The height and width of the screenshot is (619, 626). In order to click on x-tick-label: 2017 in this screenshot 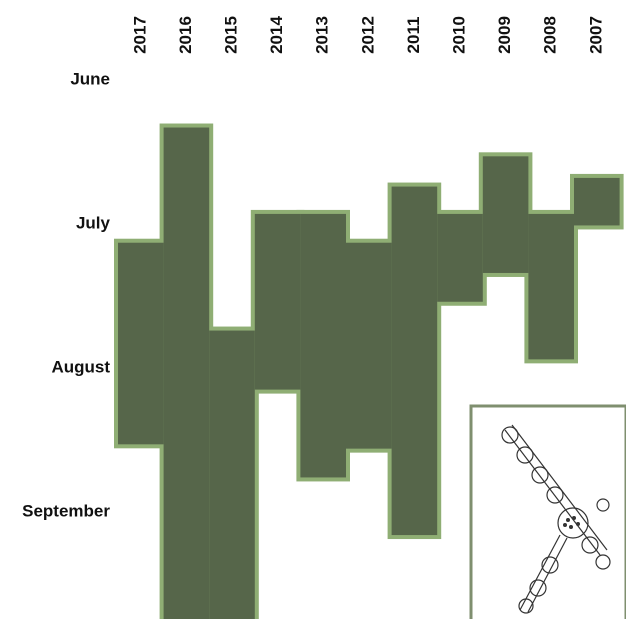, I will do `click(139, 35)`.